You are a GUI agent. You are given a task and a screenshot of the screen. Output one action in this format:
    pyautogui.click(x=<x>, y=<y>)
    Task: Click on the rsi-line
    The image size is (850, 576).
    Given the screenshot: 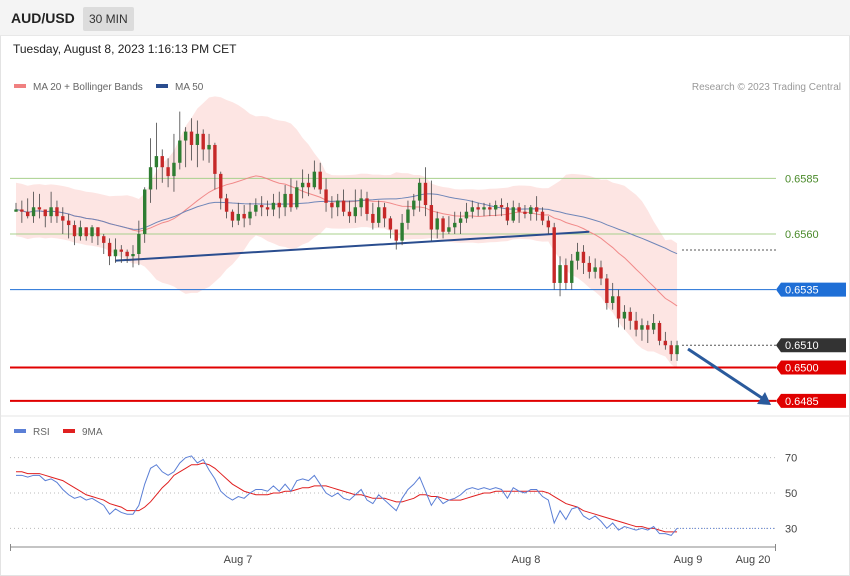 What is the action you would take?
    pyautogui.click(x=347, y=495)
    